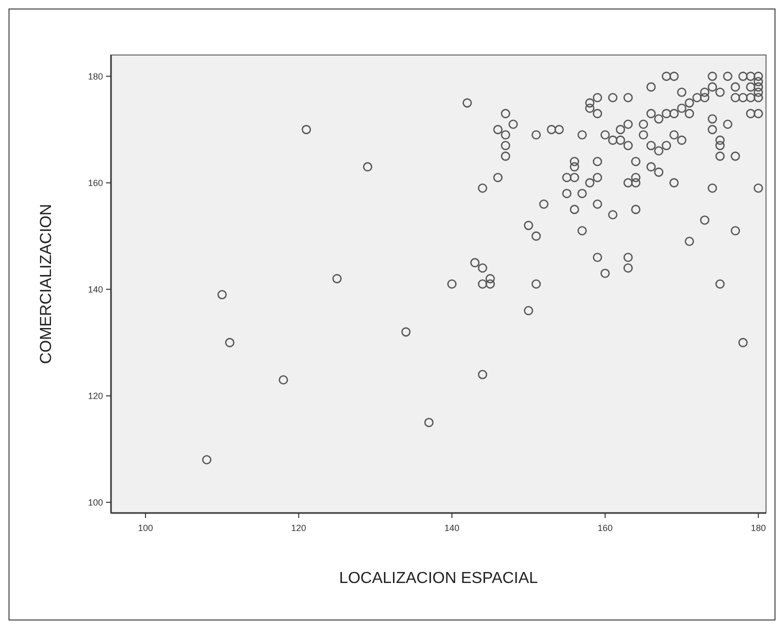  What do you see at coordinates (145, 528) in the screenshot?
I see `x-tick-label: 100` at bounding box center [145, 528].